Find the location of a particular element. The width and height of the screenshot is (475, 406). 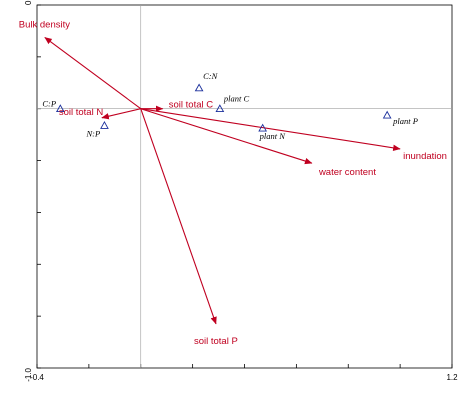

arrow-soil-total-n is located at coordinates (121, 114).